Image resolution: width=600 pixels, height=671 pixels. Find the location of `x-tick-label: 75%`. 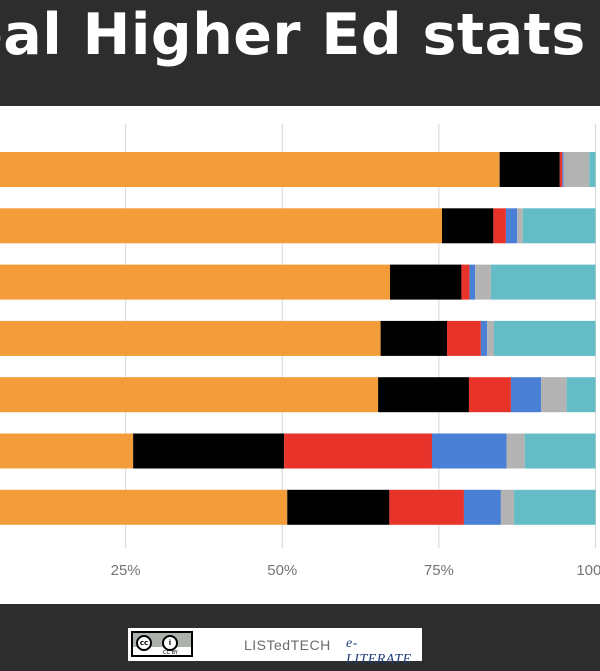

x-tick-label: 75% is located at coordinates (439, 570).